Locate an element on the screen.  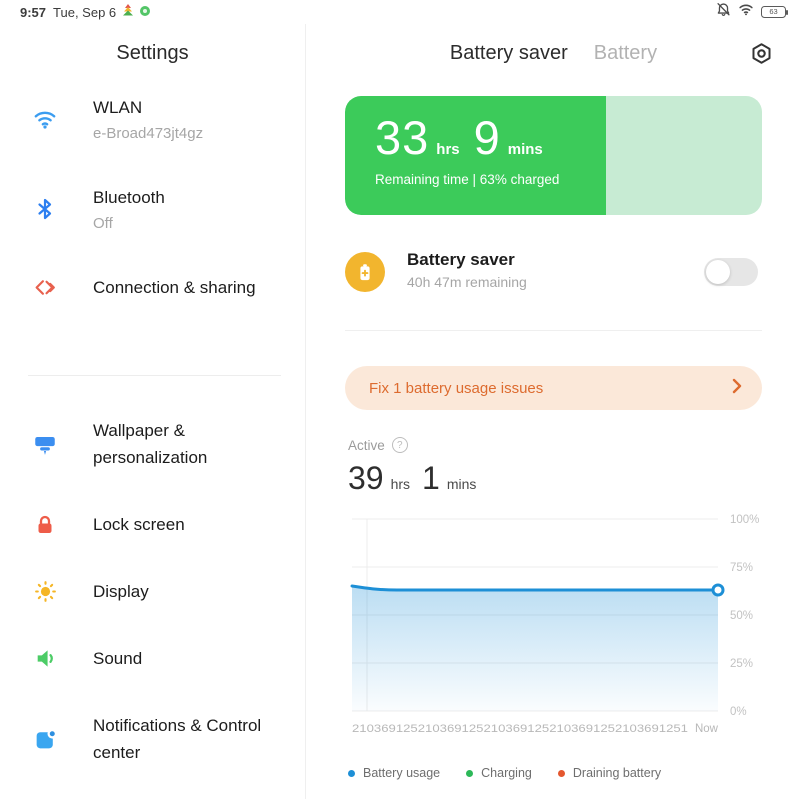
messenger-dot-icon is located at coordinates (145, 12).